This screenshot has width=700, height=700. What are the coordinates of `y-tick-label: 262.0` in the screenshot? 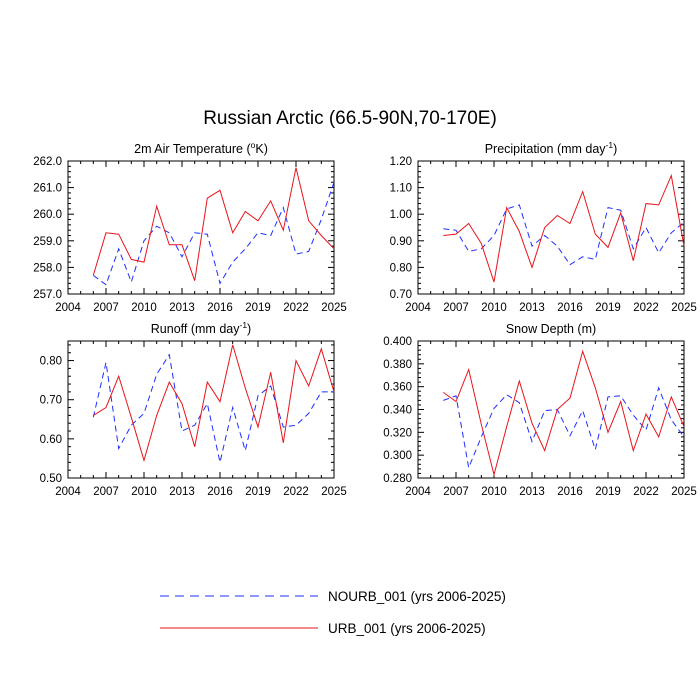 It's located at (47, 162).